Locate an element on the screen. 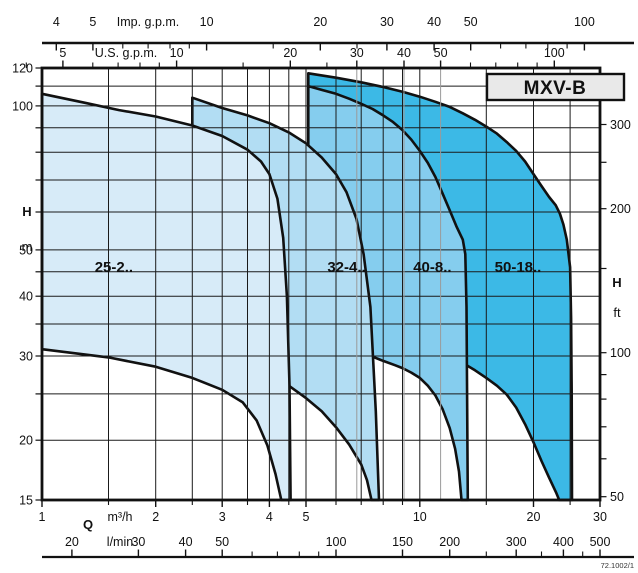 The image size is (638, 573). lmin-label-40: 40 is located at coordinates (186, 542).